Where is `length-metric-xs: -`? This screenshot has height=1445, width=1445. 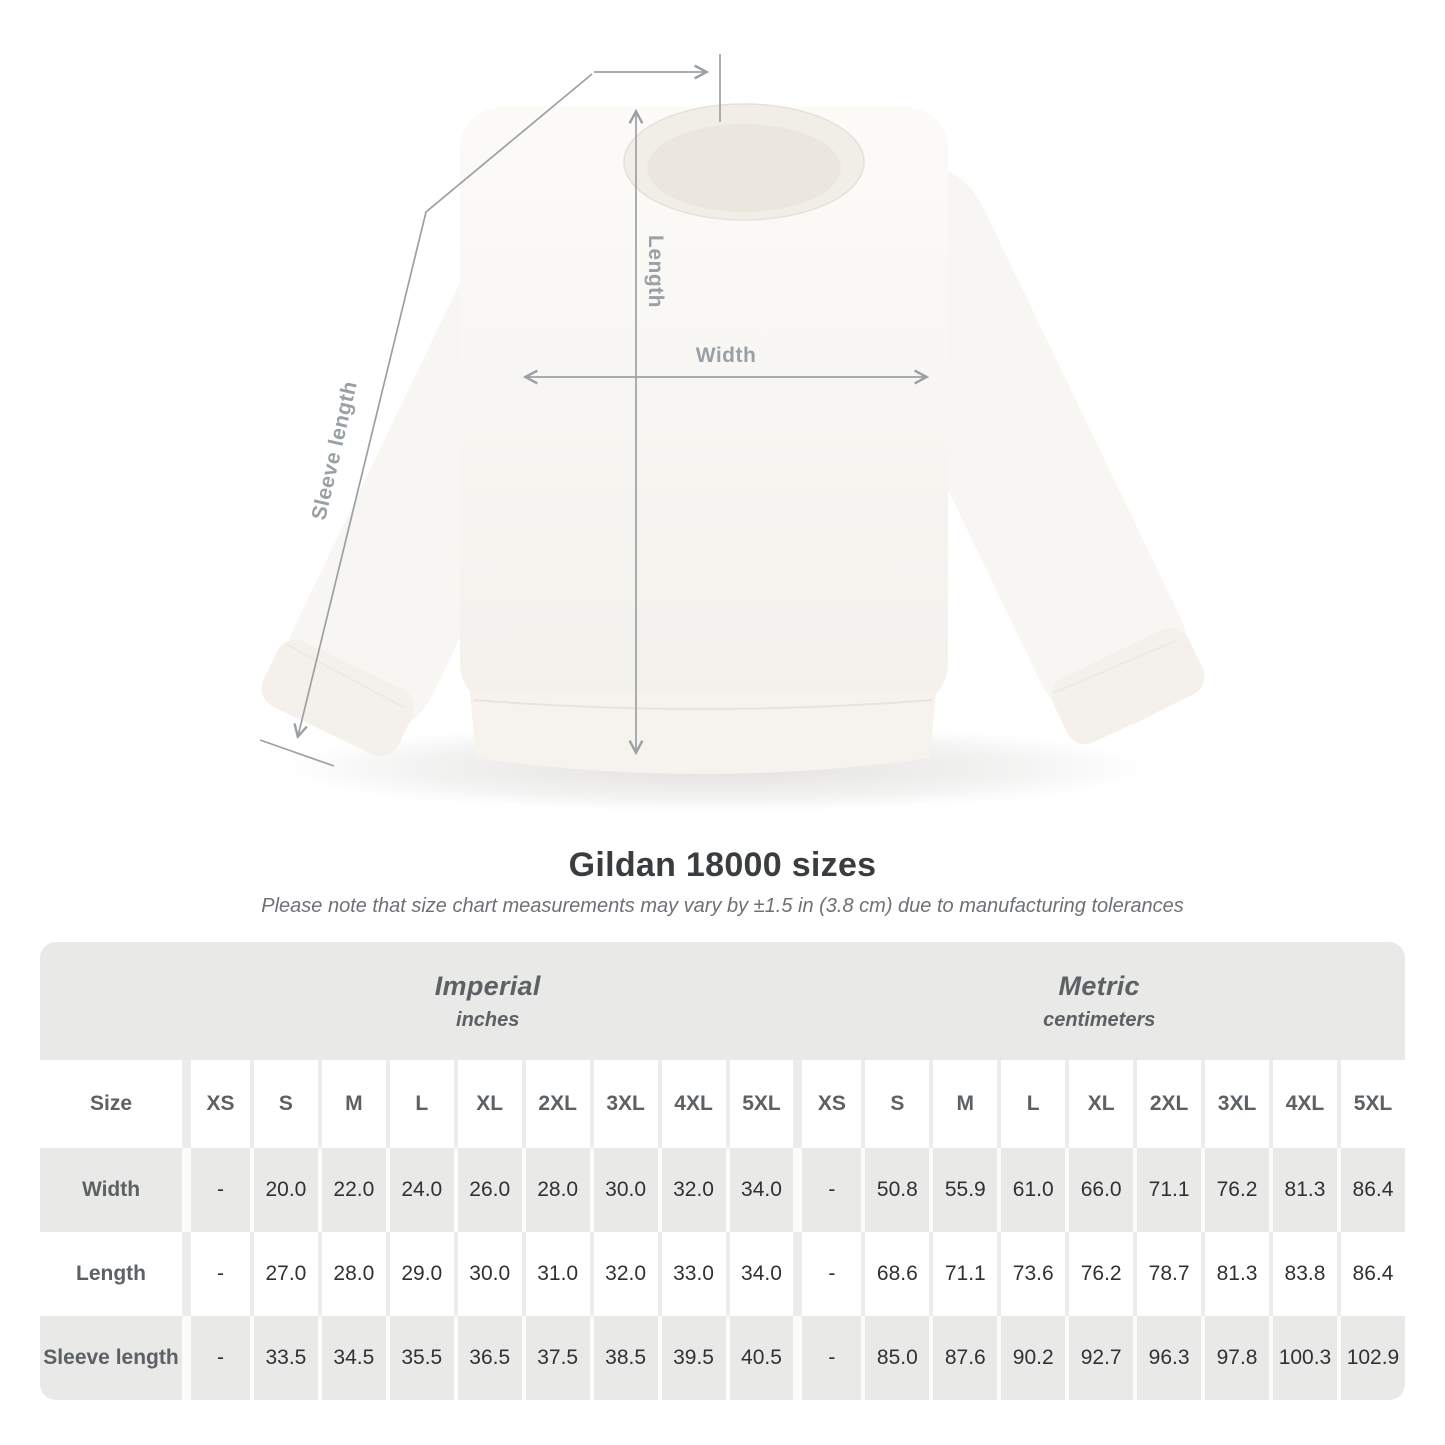
length-metric-xs: - is located at coordinates (827, 1274).